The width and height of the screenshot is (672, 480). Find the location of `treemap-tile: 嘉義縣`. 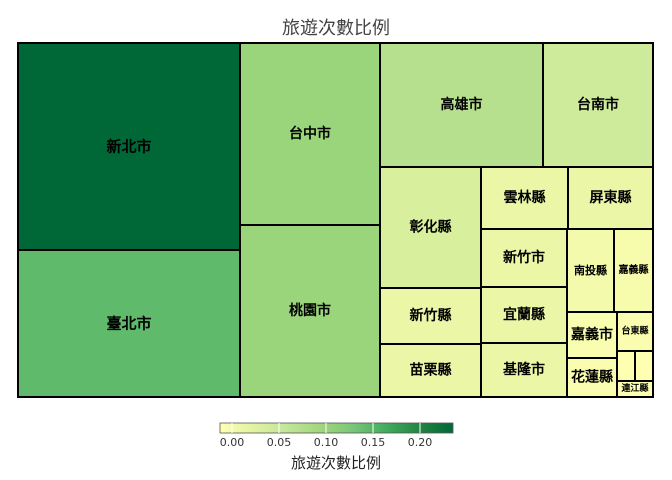

treemap-tile: 嘉義縣 is located at coordinates (633, 270).